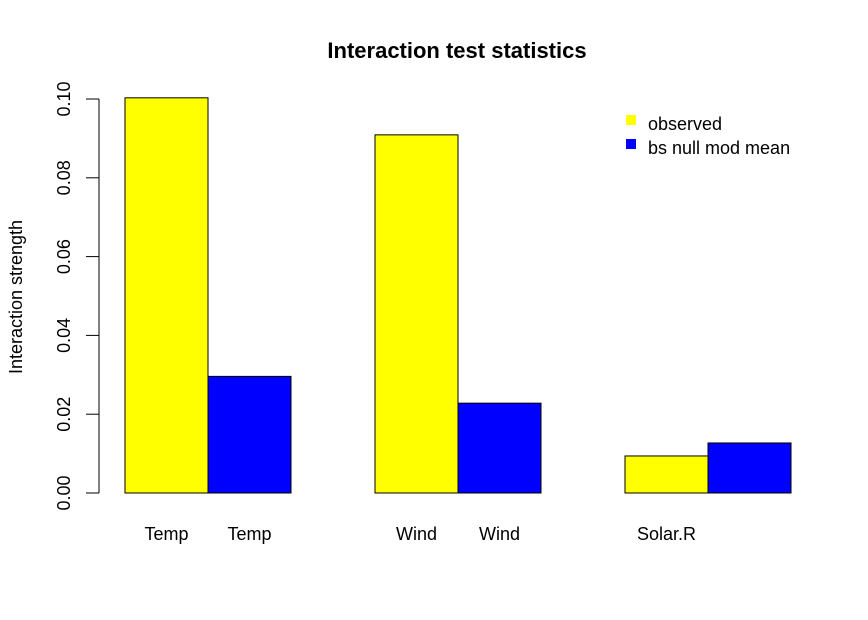  Describe the element at coordinates (77, 296) in the screenshot. I see `y-axis: 0.00 0.02 0.04 0.06 0.08 0.10` at that location.